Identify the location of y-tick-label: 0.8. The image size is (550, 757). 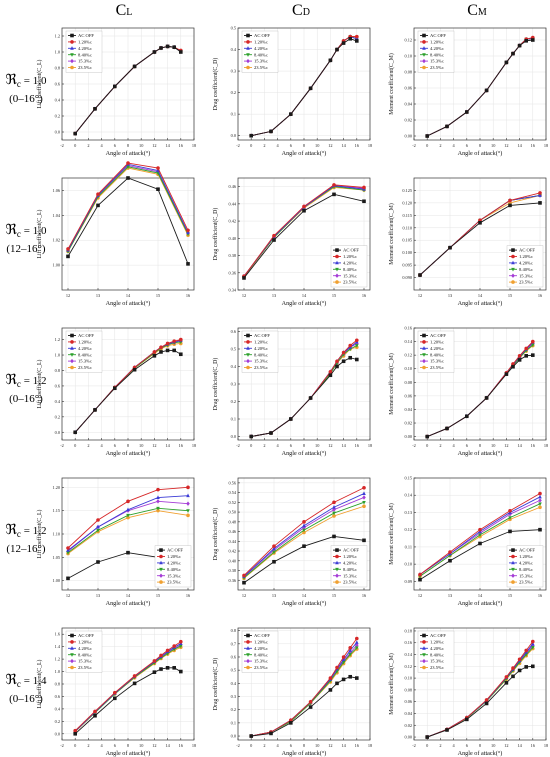
(57, 68).